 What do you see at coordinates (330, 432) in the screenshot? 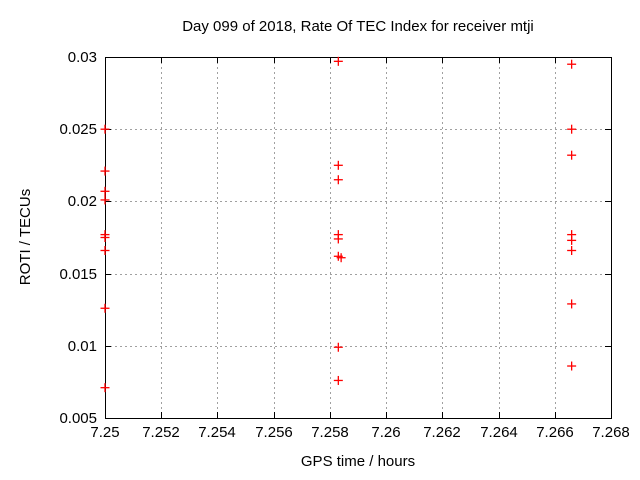
I see `x-tick-label: 7.258` at bounding box center [330, 432].